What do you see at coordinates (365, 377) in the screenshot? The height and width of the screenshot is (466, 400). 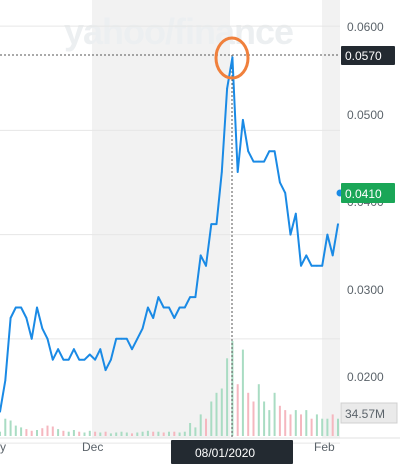 I see `y-tick-label: 0.0200` at bounding box center [365, 377].